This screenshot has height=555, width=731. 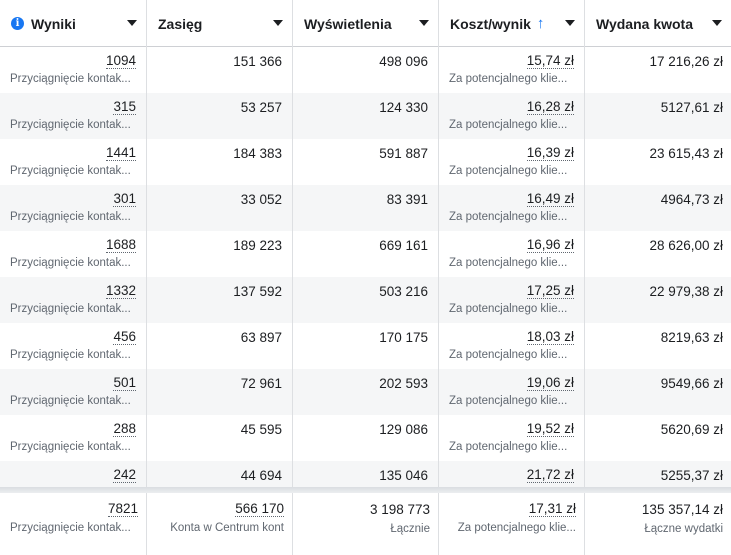 I want to click on amount-spent-value: 4964,73 zł, so click(x=691, y=199).